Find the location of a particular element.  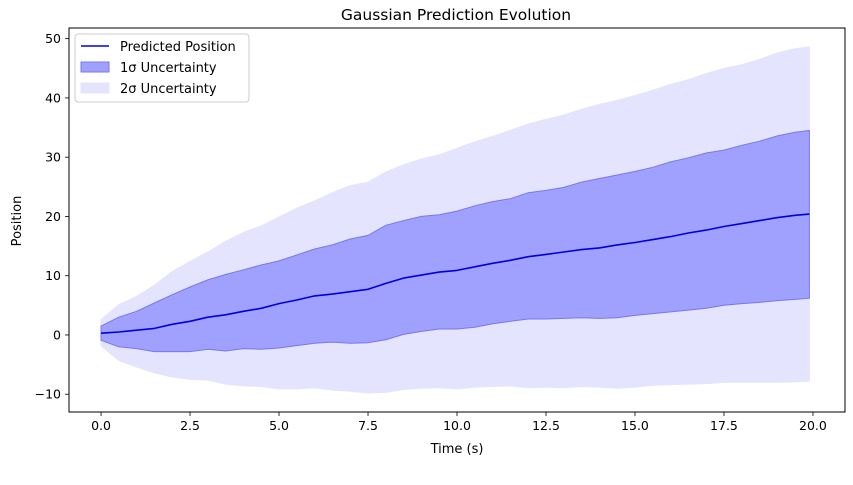

y-tick-label: −10 is located at coordinates (48, 394).